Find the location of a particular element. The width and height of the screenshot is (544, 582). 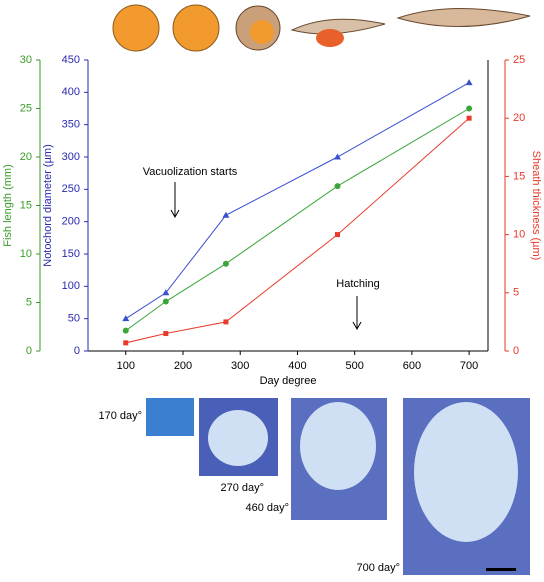

image-label: 270 day° is located at coordinates (242, 488).